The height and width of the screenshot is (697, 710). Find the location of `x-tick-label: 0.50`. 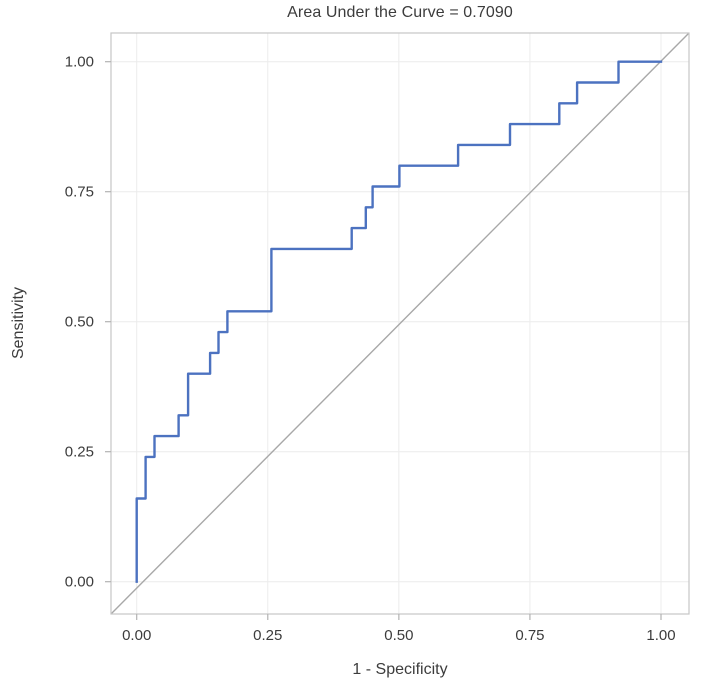

x-tick-label: 0.50 is located at coordinates (398, 635).